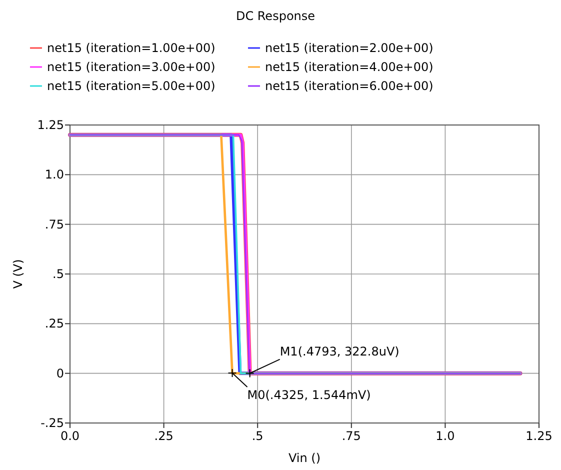 Image resolution: width=561 pixels, height=470 pixels. Describe the element at coordinates (18, 274) in the screenshot. I see `y-axis-title: V (V)` at that location.